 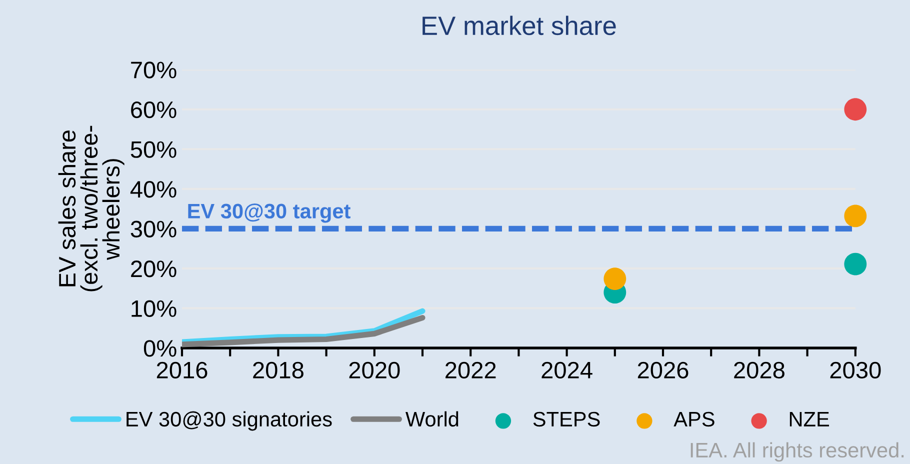 I want to click on legend-label: APS, so click(x=694, y=419).